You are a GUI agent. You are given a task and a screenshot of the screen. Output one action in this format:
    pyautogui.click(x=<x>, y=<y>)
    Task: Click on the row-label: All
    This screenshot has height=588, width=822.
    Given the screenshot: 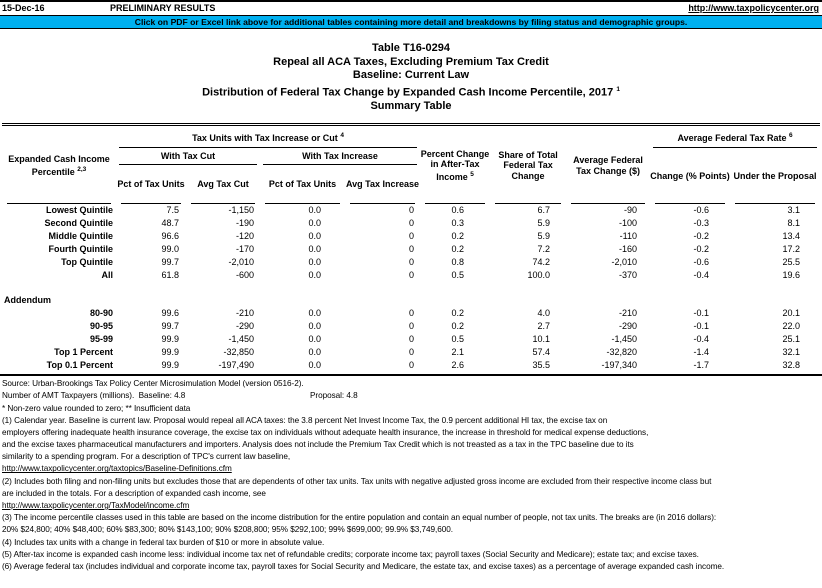 What is the action you would take?
    pyautogui.click(x=107, y=275)
    